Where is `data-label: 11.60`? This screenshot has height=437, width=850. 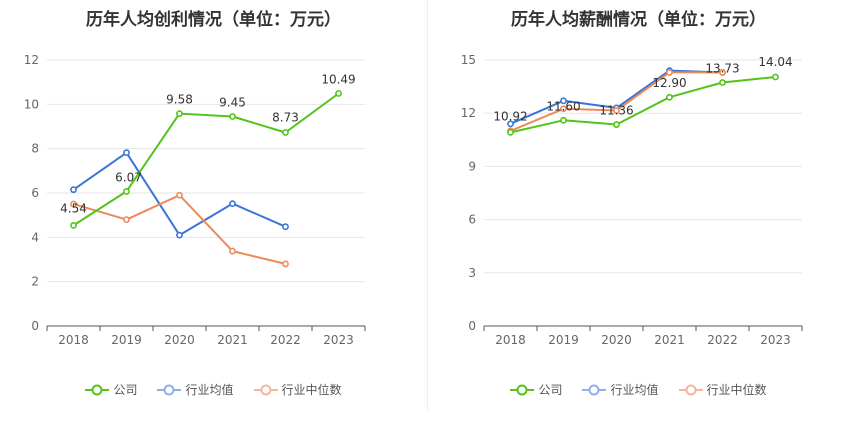
data-label: 11.60 is located at coordinates (563, 106).